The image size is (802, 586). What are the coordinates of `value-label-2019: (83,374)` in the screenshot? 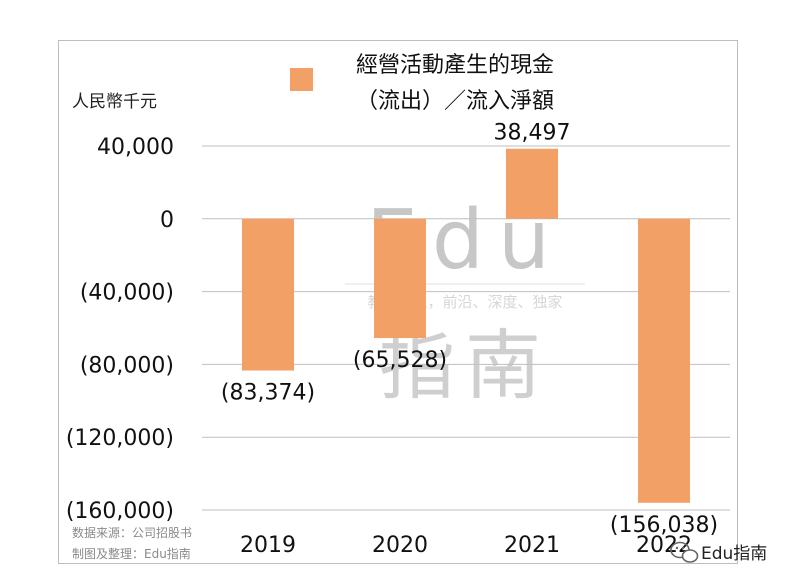 It's located at (268, 393).